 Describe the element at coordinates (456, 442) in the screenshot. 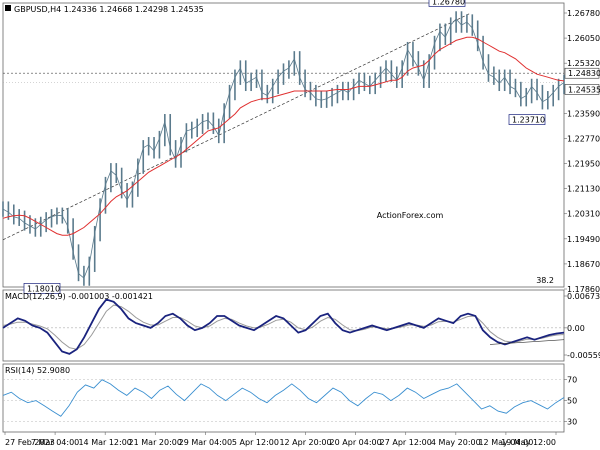

I see `x-tick-label: 4 May 20:00` at that location.